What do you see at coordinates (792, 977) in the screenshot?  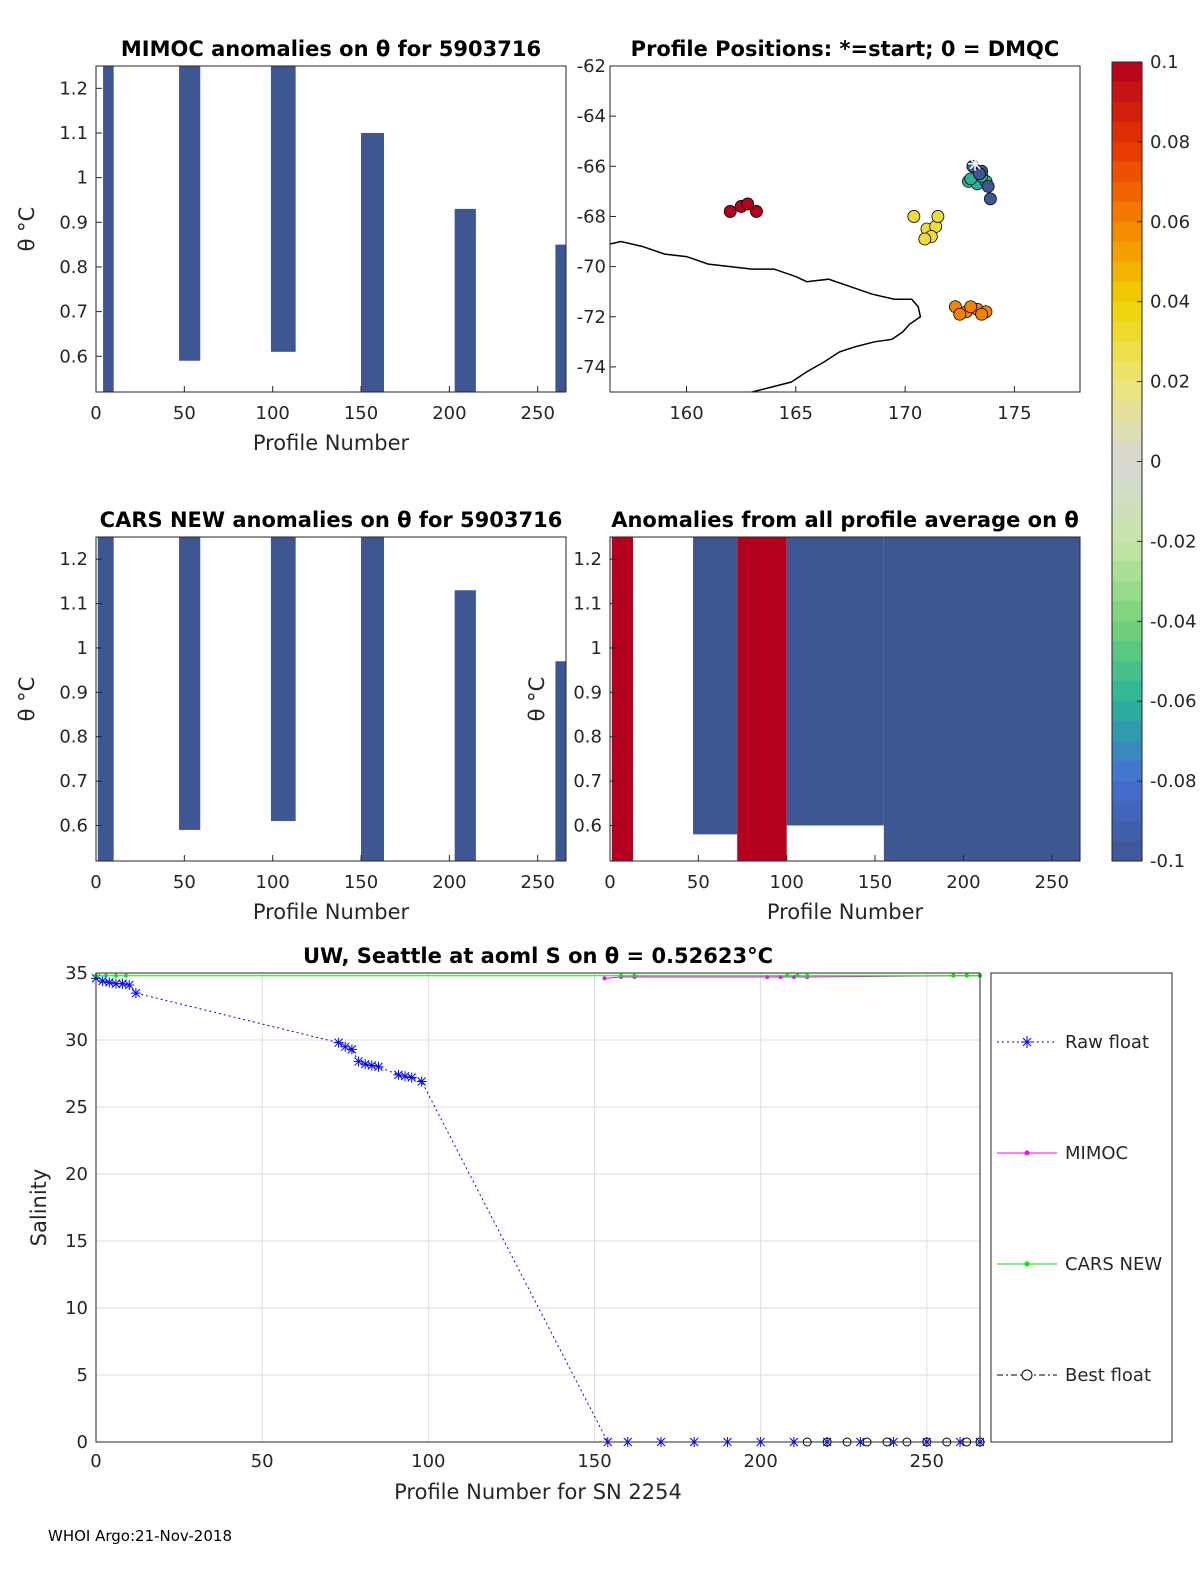 I see `series-mimoc` at bounding box center [792, 977].